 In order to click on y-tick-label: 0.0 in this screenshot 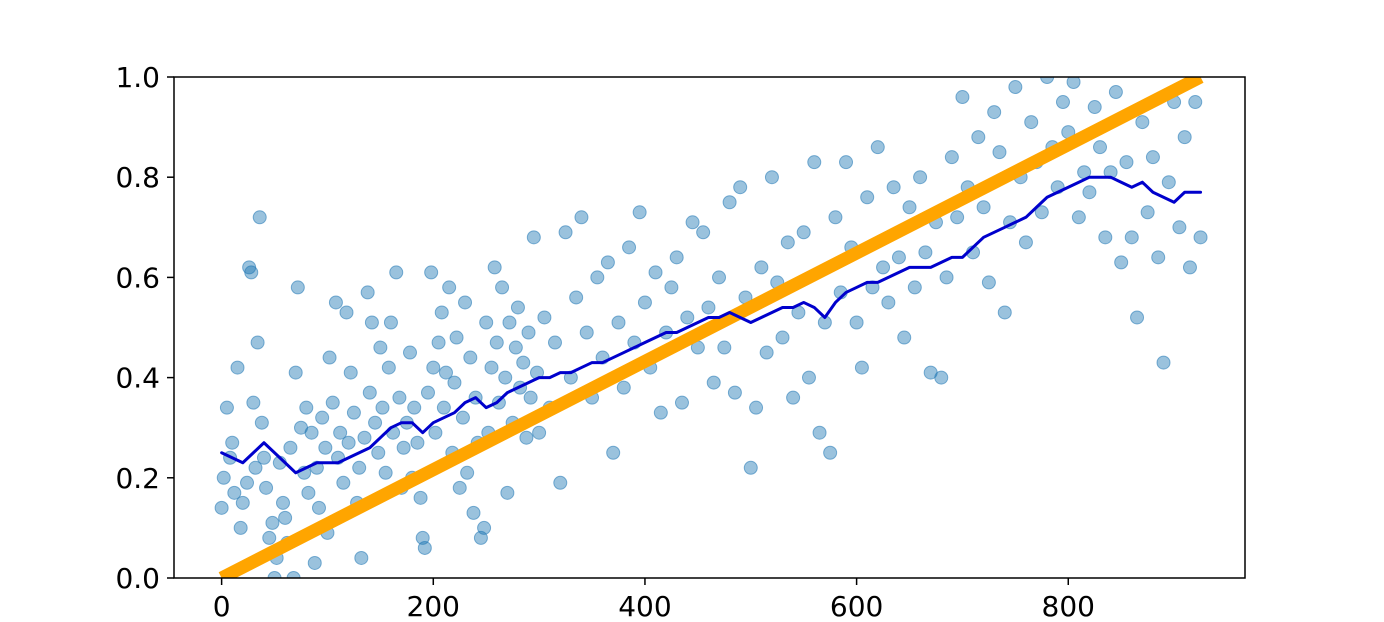, I will do `click(137, 578)`.